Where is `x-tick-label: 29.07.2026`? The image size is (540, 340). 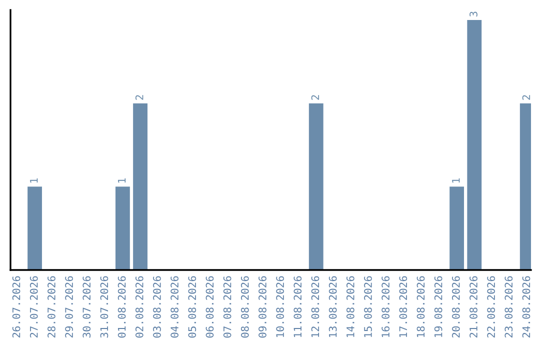 x-tick-label: 29.07.2026 is located at coordinates (69, 307).